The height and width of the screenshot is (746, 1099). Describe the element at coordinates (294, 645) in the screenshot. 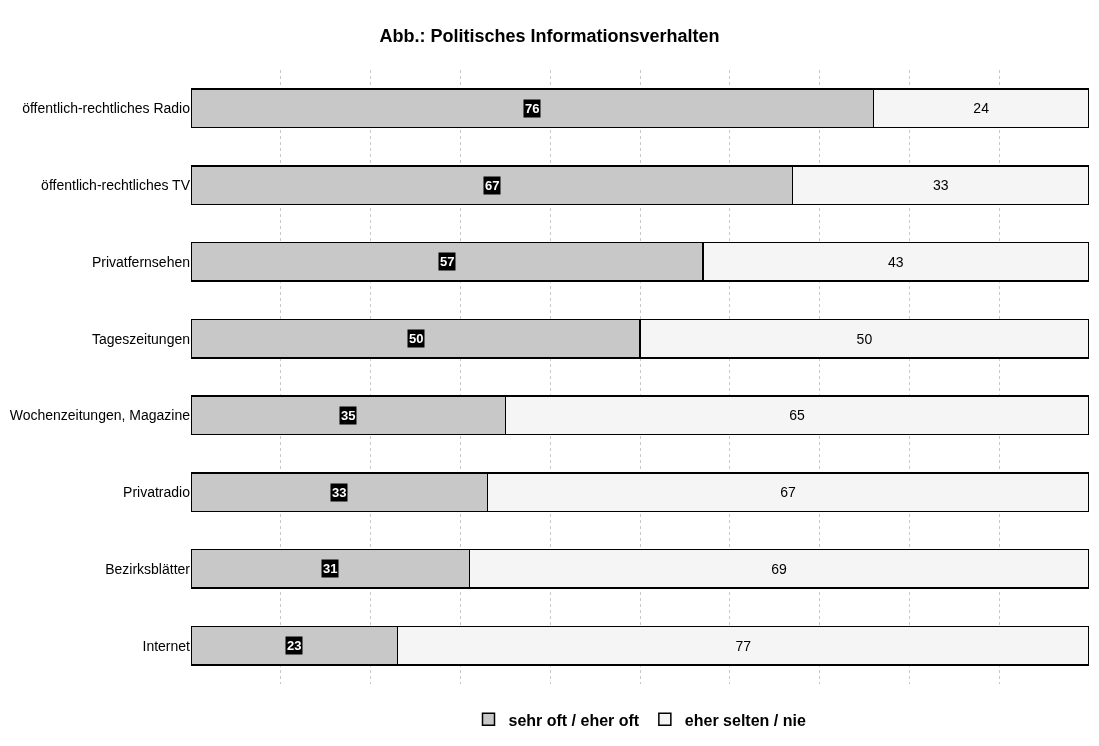

I see `data-label: 23` at that location.